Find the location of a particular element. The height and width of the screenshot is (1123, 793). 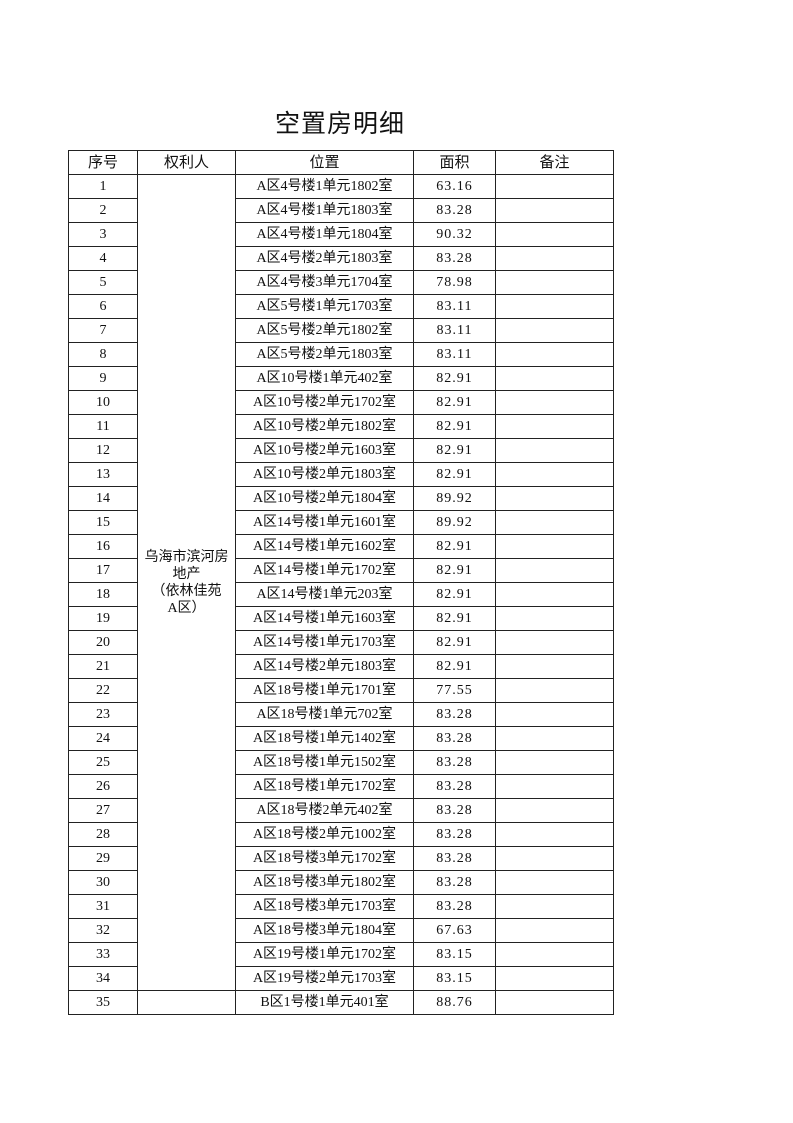

serial-cell: 4 is located at coordinates (103, 258).